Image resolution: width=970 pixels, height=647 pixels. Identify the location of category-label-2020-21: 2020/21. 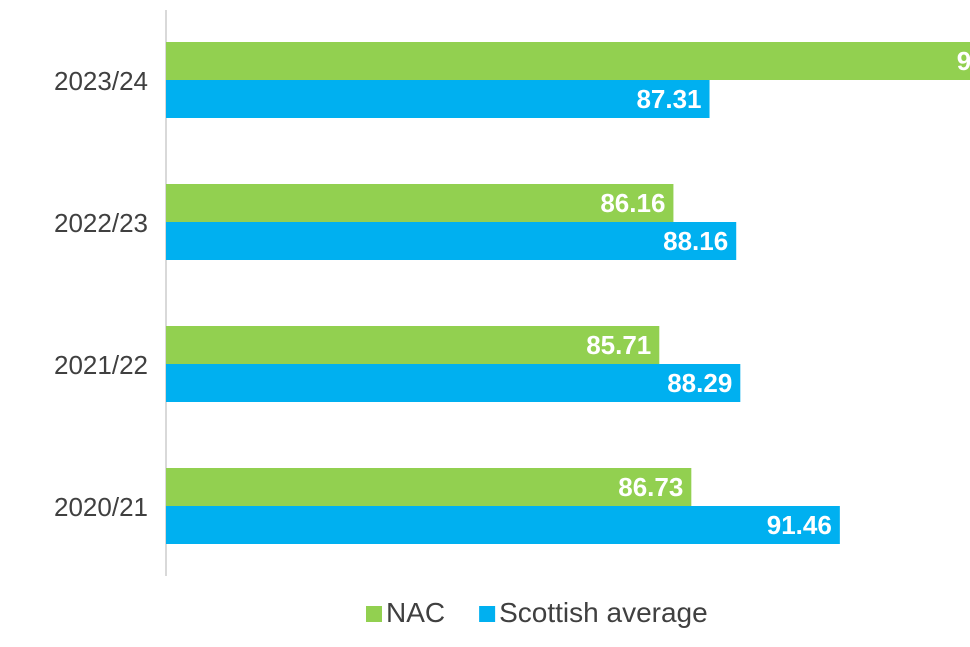
(101, 507).